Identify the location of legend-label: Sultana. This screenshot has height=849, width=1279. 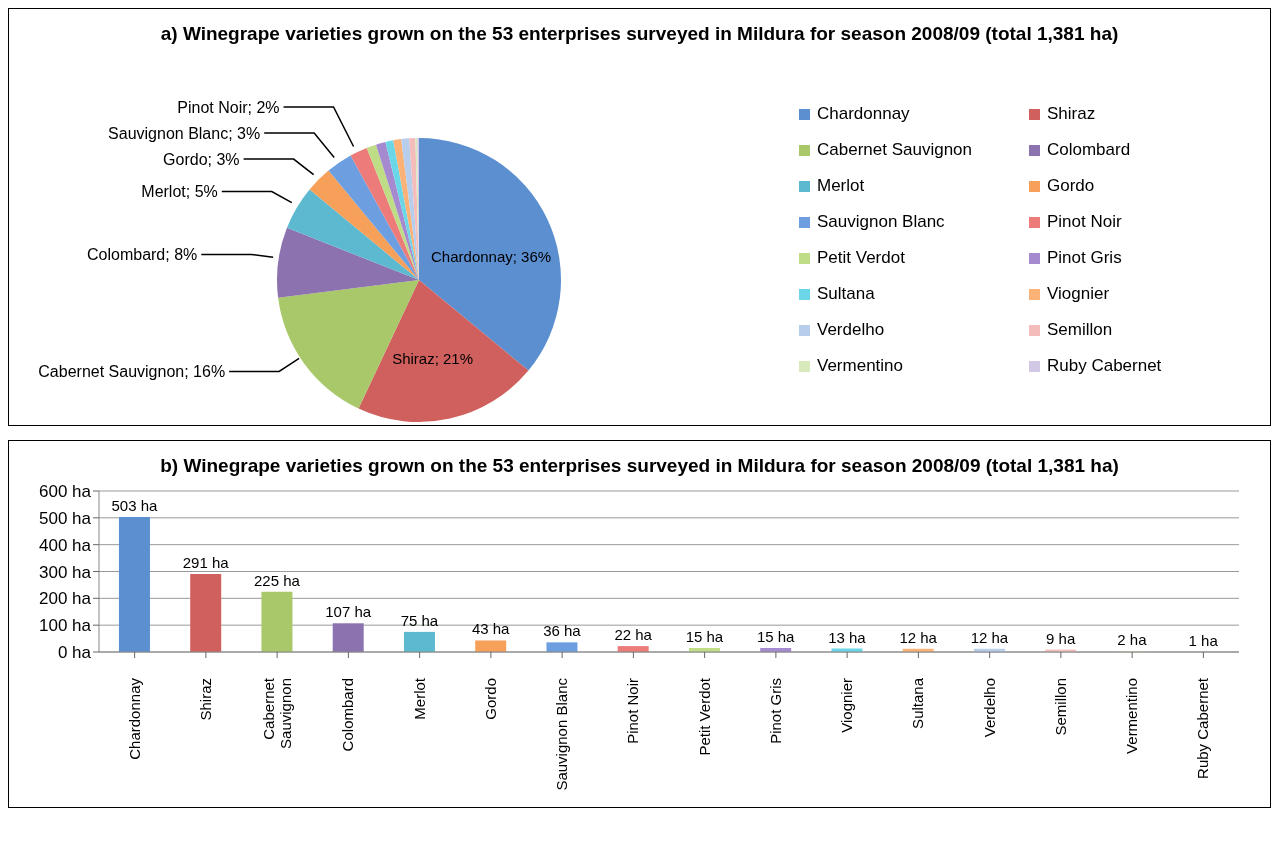
(846, 294).